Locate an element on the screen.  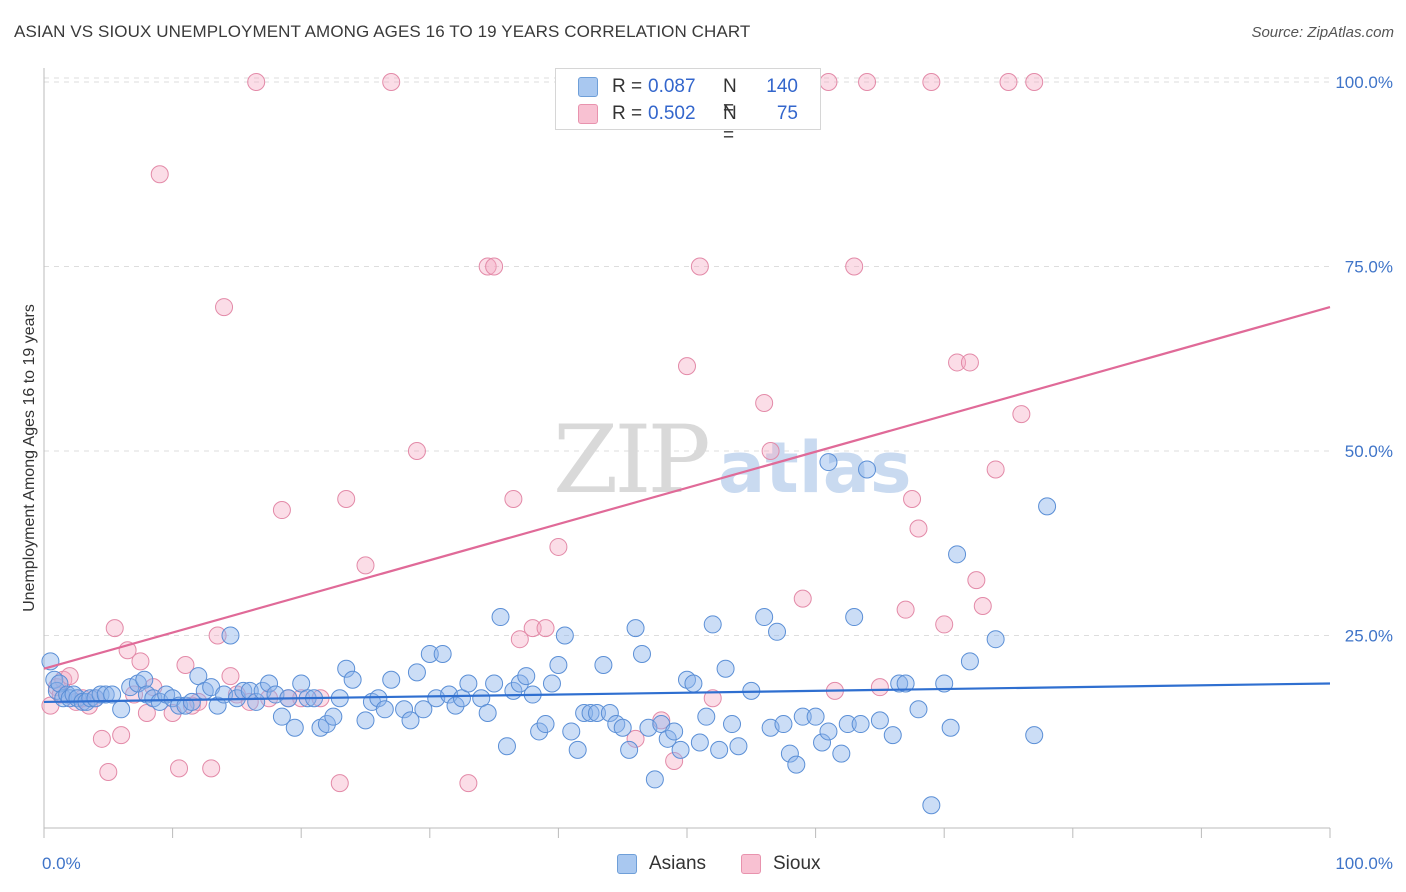
watermark: ZIP atlas is located at coordinates (732, 460).